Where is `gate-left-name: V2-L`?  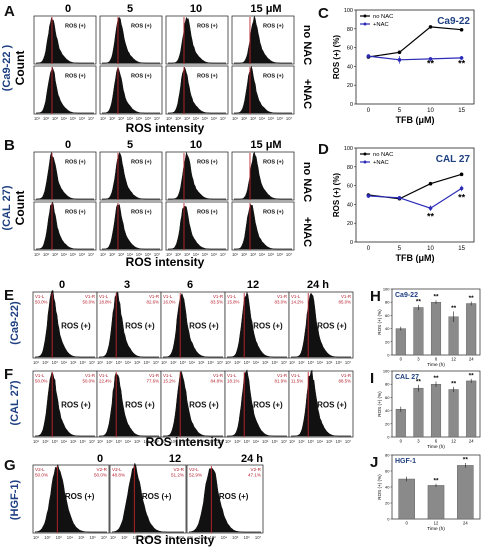 gate-left-name: V2-L is located at coordinates (117, 469).